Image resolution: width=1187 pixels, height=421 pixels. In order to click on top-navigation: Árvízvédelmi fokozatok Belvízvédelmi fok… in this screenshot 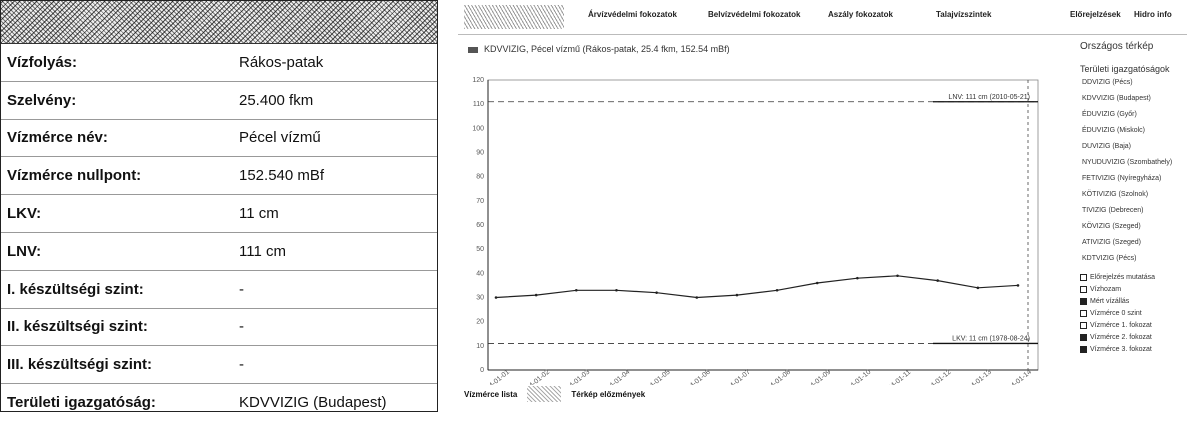, I will do `click(822, 17)`.